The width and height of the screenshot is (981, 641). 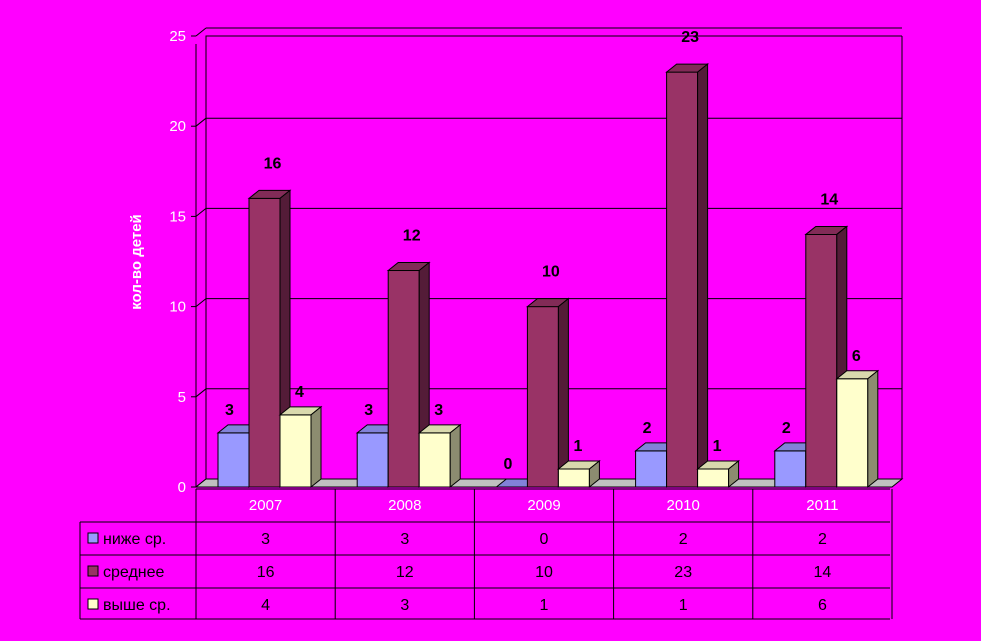 What do you see at coordinates (412, 236) in the screenshot?
I see `data-label: 12` at bounding box center [412, 236].